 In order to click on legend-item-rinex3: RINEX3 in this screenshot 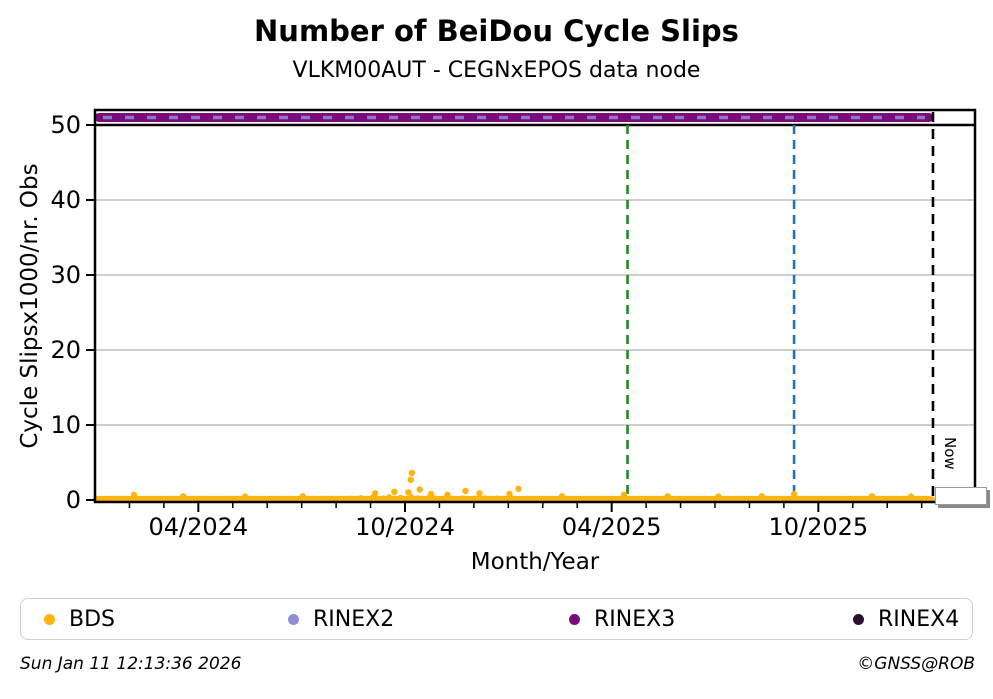, I will do `click(622, 619)`.